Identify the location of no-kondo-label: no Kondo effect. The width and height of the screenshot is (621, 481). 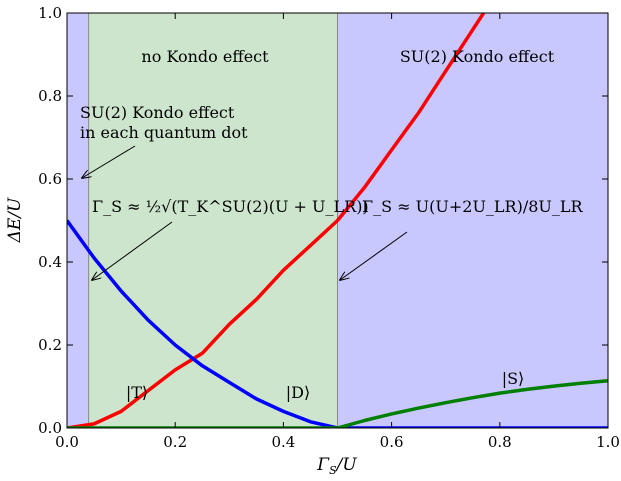
(205, 56).